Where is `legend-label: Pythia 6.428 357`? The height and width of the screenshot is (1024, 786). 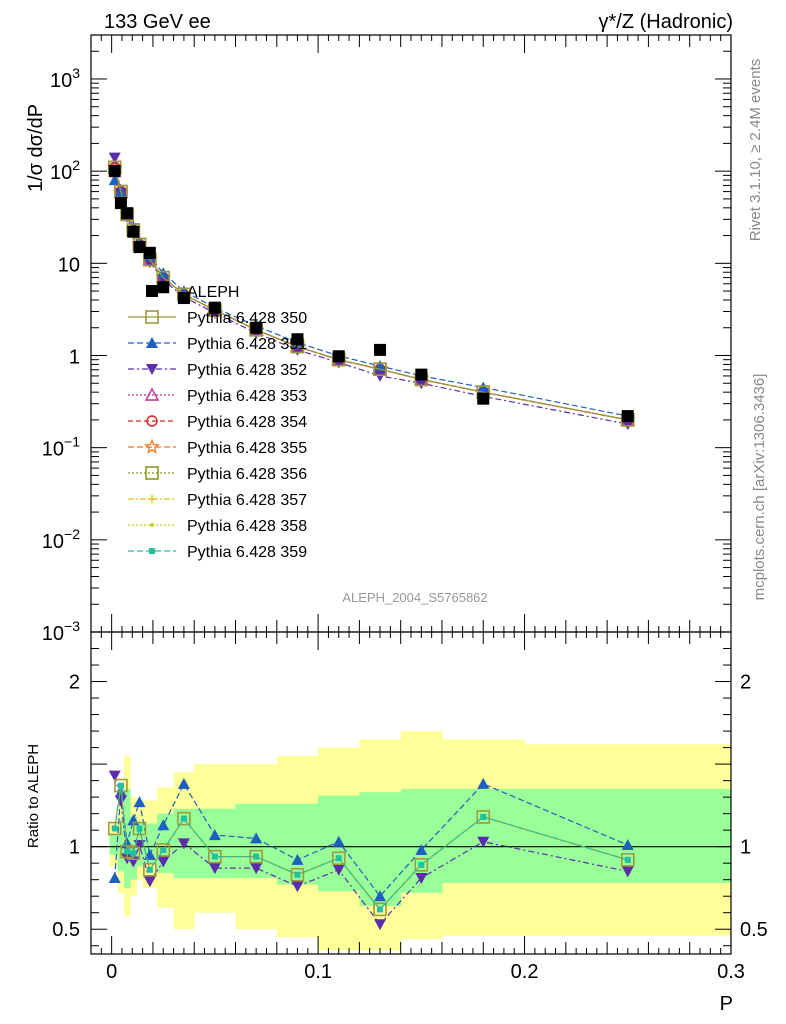
legend-label: Pythia 6.428 357 is located at coordinates (247, 500).